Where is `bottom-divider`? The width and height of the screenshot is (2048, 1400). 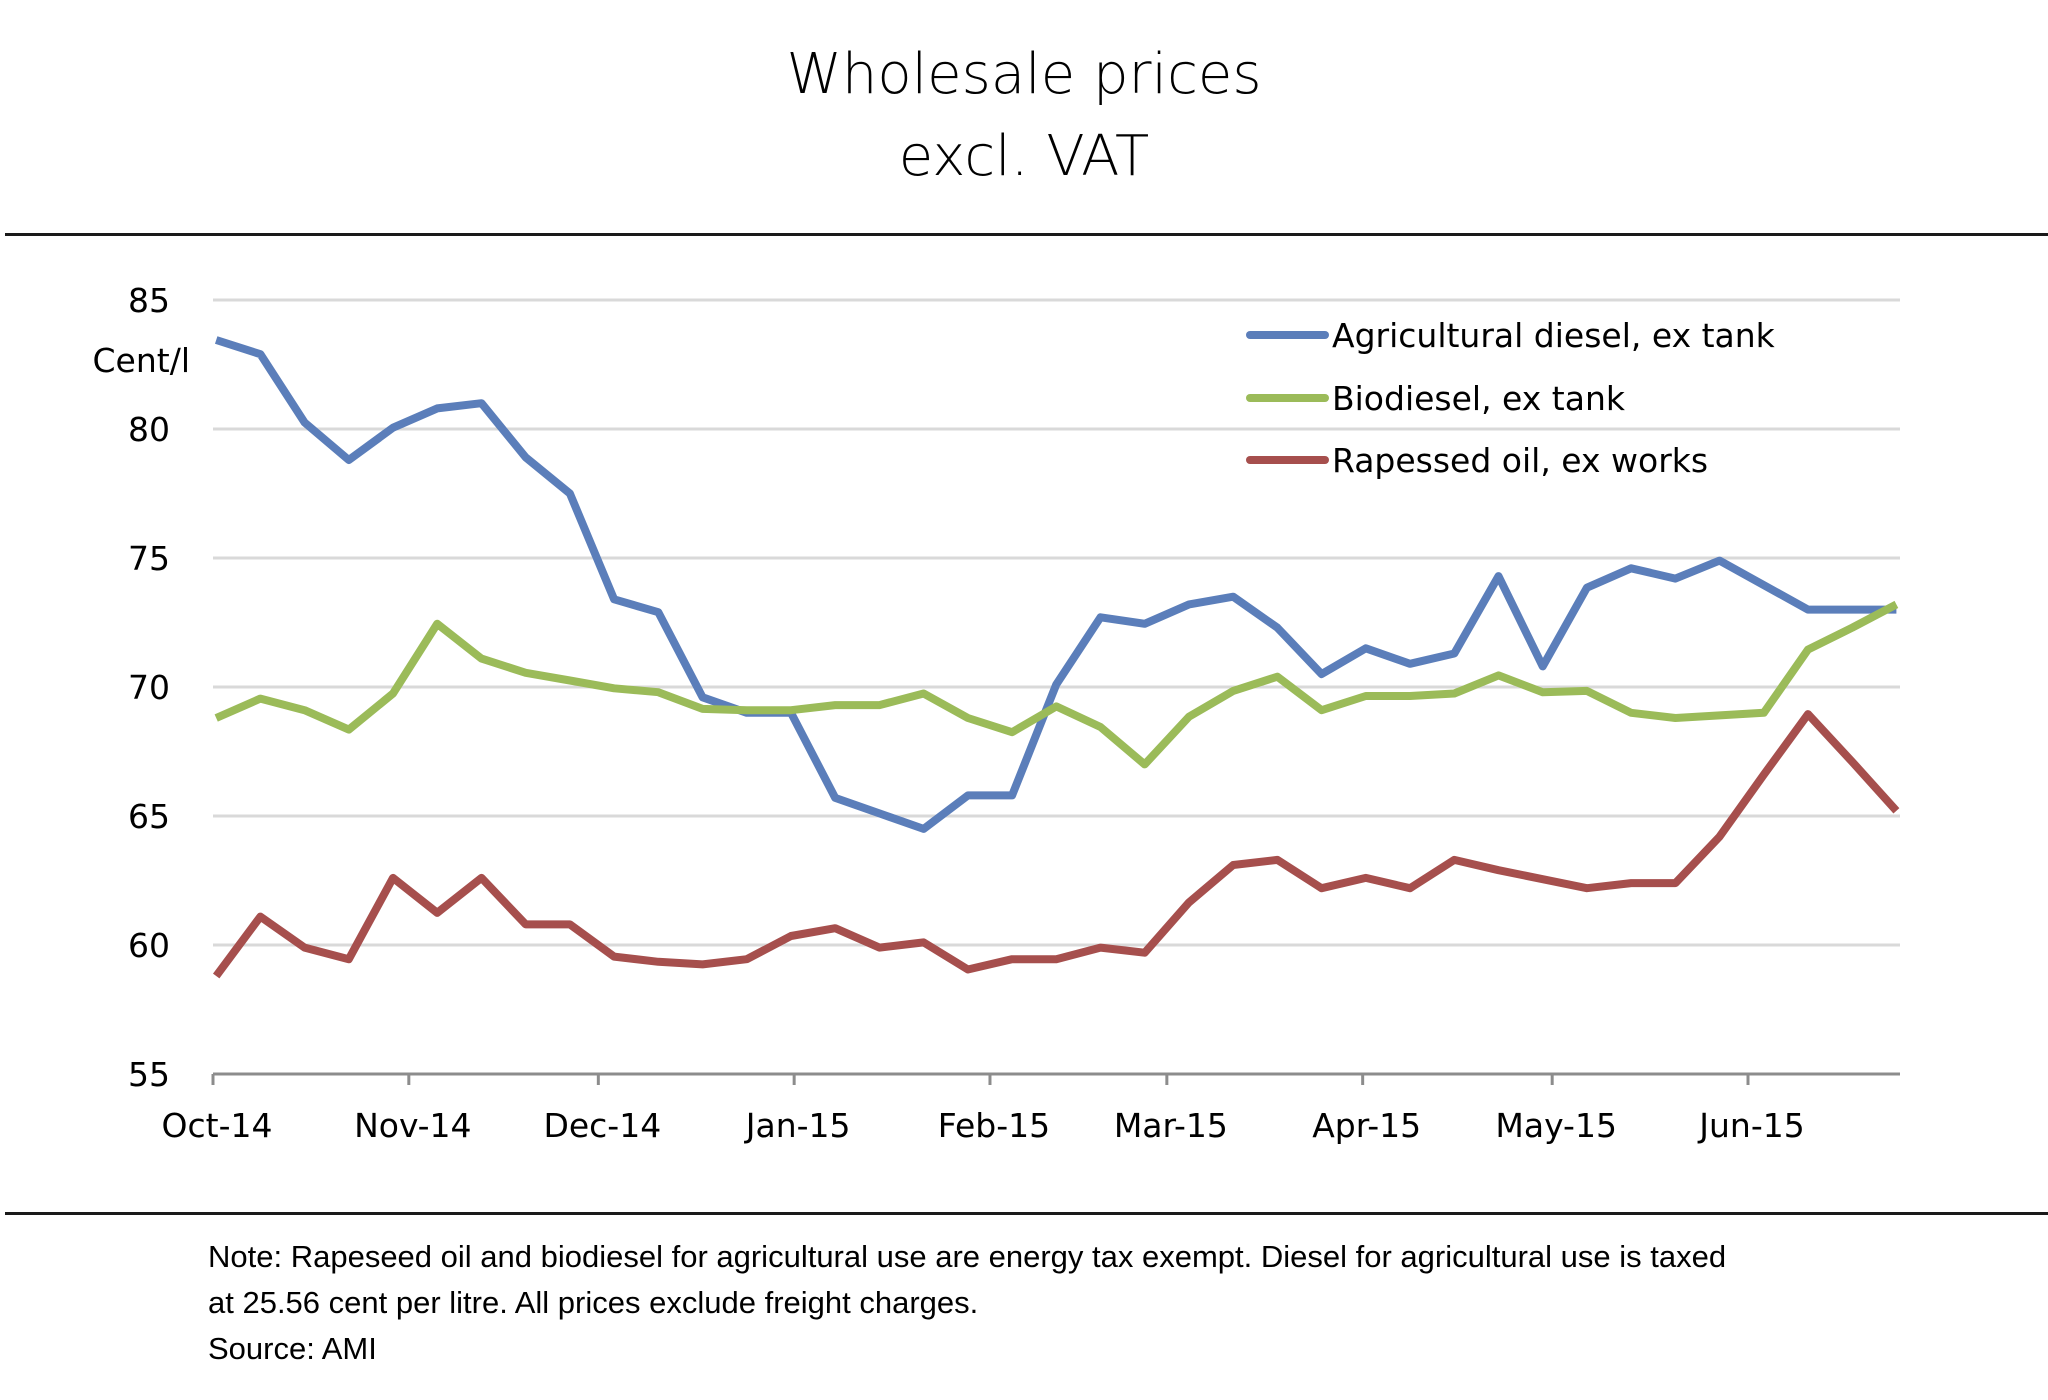
bottom-divider is located at coordinates (1026, 1213).